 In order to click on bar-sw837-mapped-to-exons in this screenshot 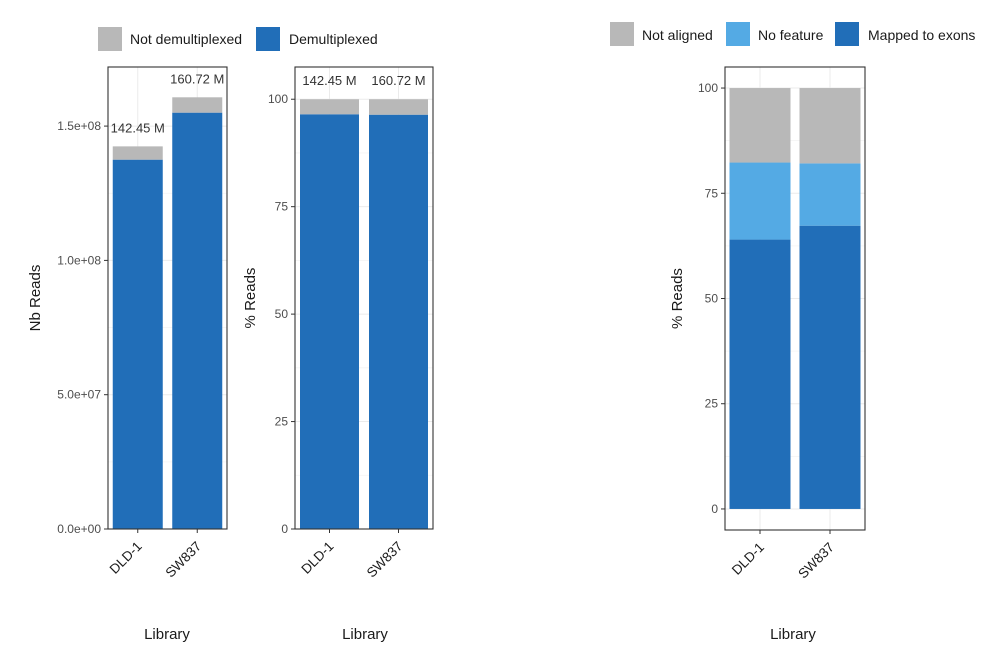, I will do `click(830, 367)`.